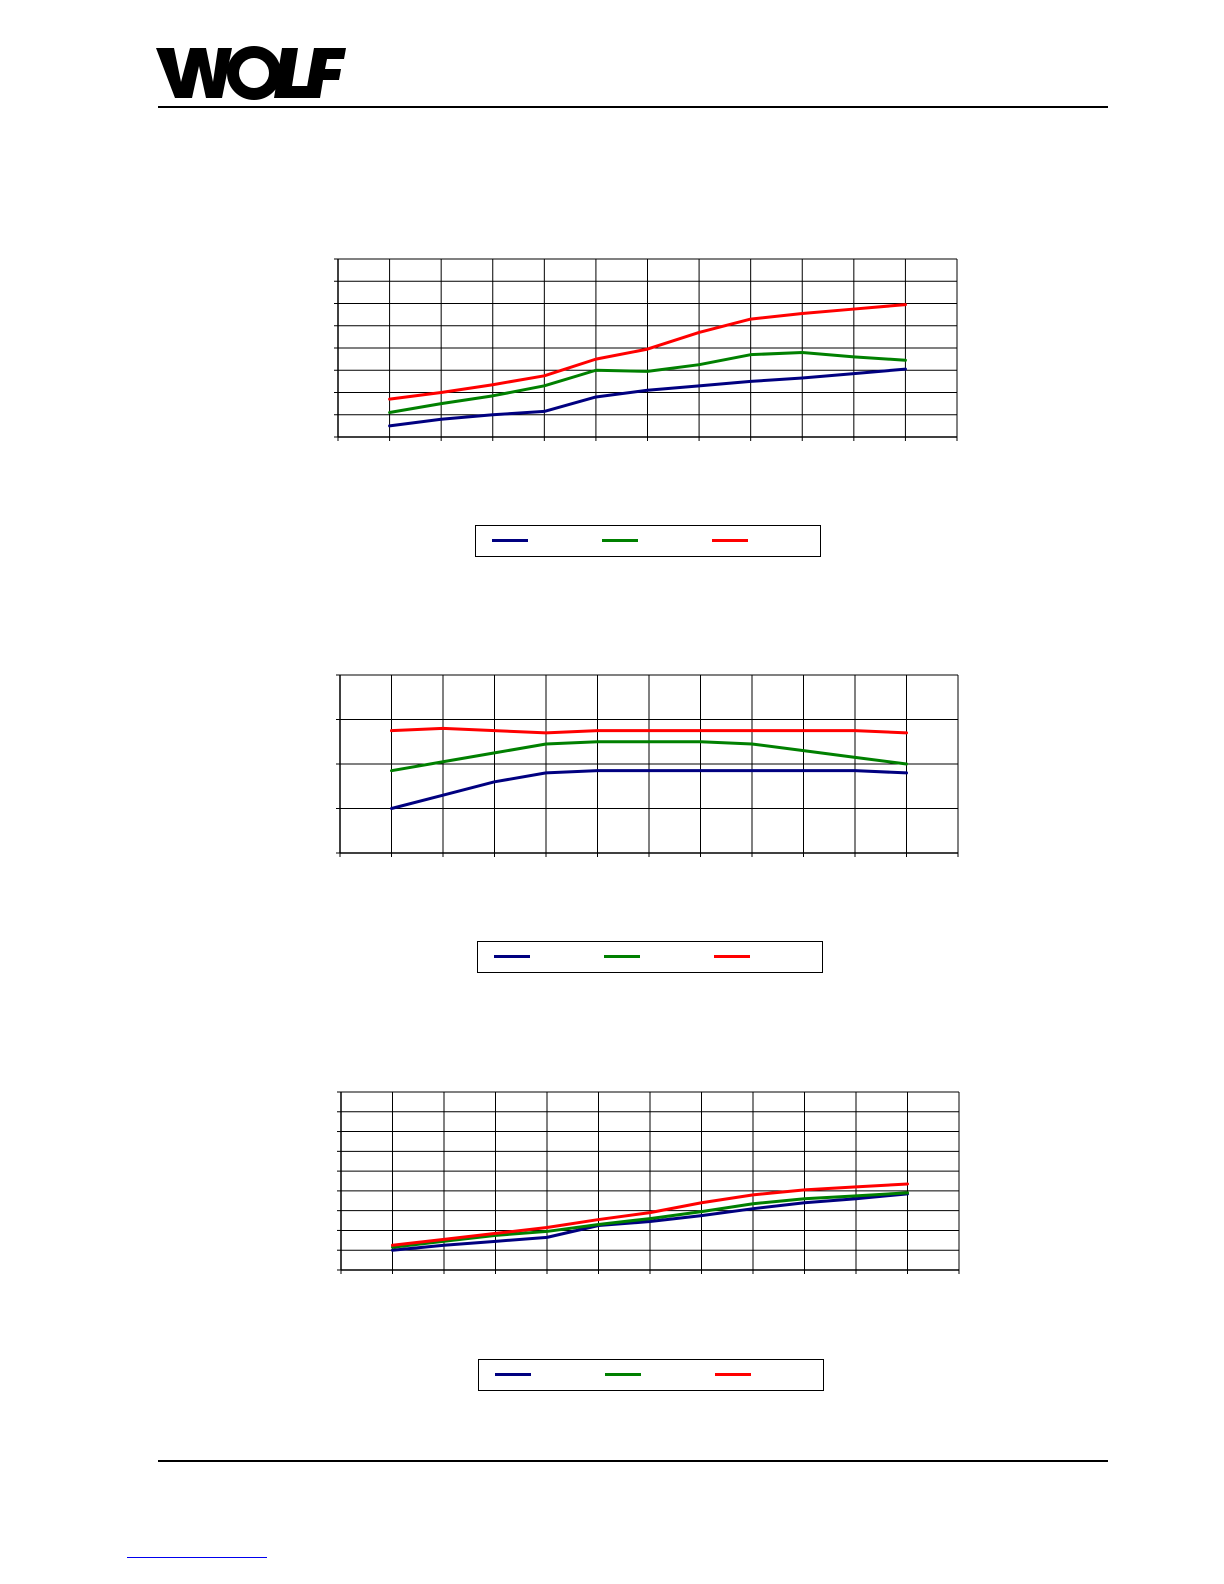  Describe the element at coordinates (633, 107) in the screenshot. I see `header-rule` at that location.